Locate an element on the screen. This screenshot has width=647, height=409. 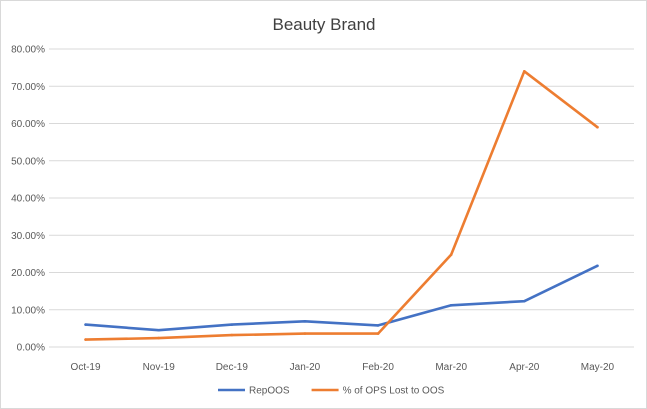
x-tick-label: Feb-20 is located at coordinates (378, 367).